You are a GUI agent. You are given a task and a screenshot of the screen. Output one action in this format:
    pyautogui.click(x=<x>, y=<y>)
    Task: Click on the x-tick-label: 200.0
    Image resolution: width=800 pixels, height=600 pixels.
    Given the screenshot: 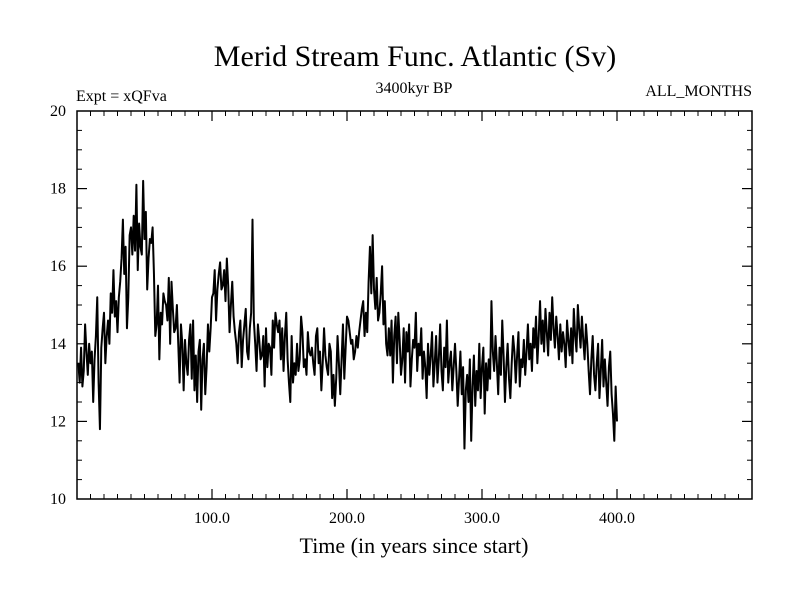 What is the action you would take?
    pyautogui.click(x=347, y=518)
    